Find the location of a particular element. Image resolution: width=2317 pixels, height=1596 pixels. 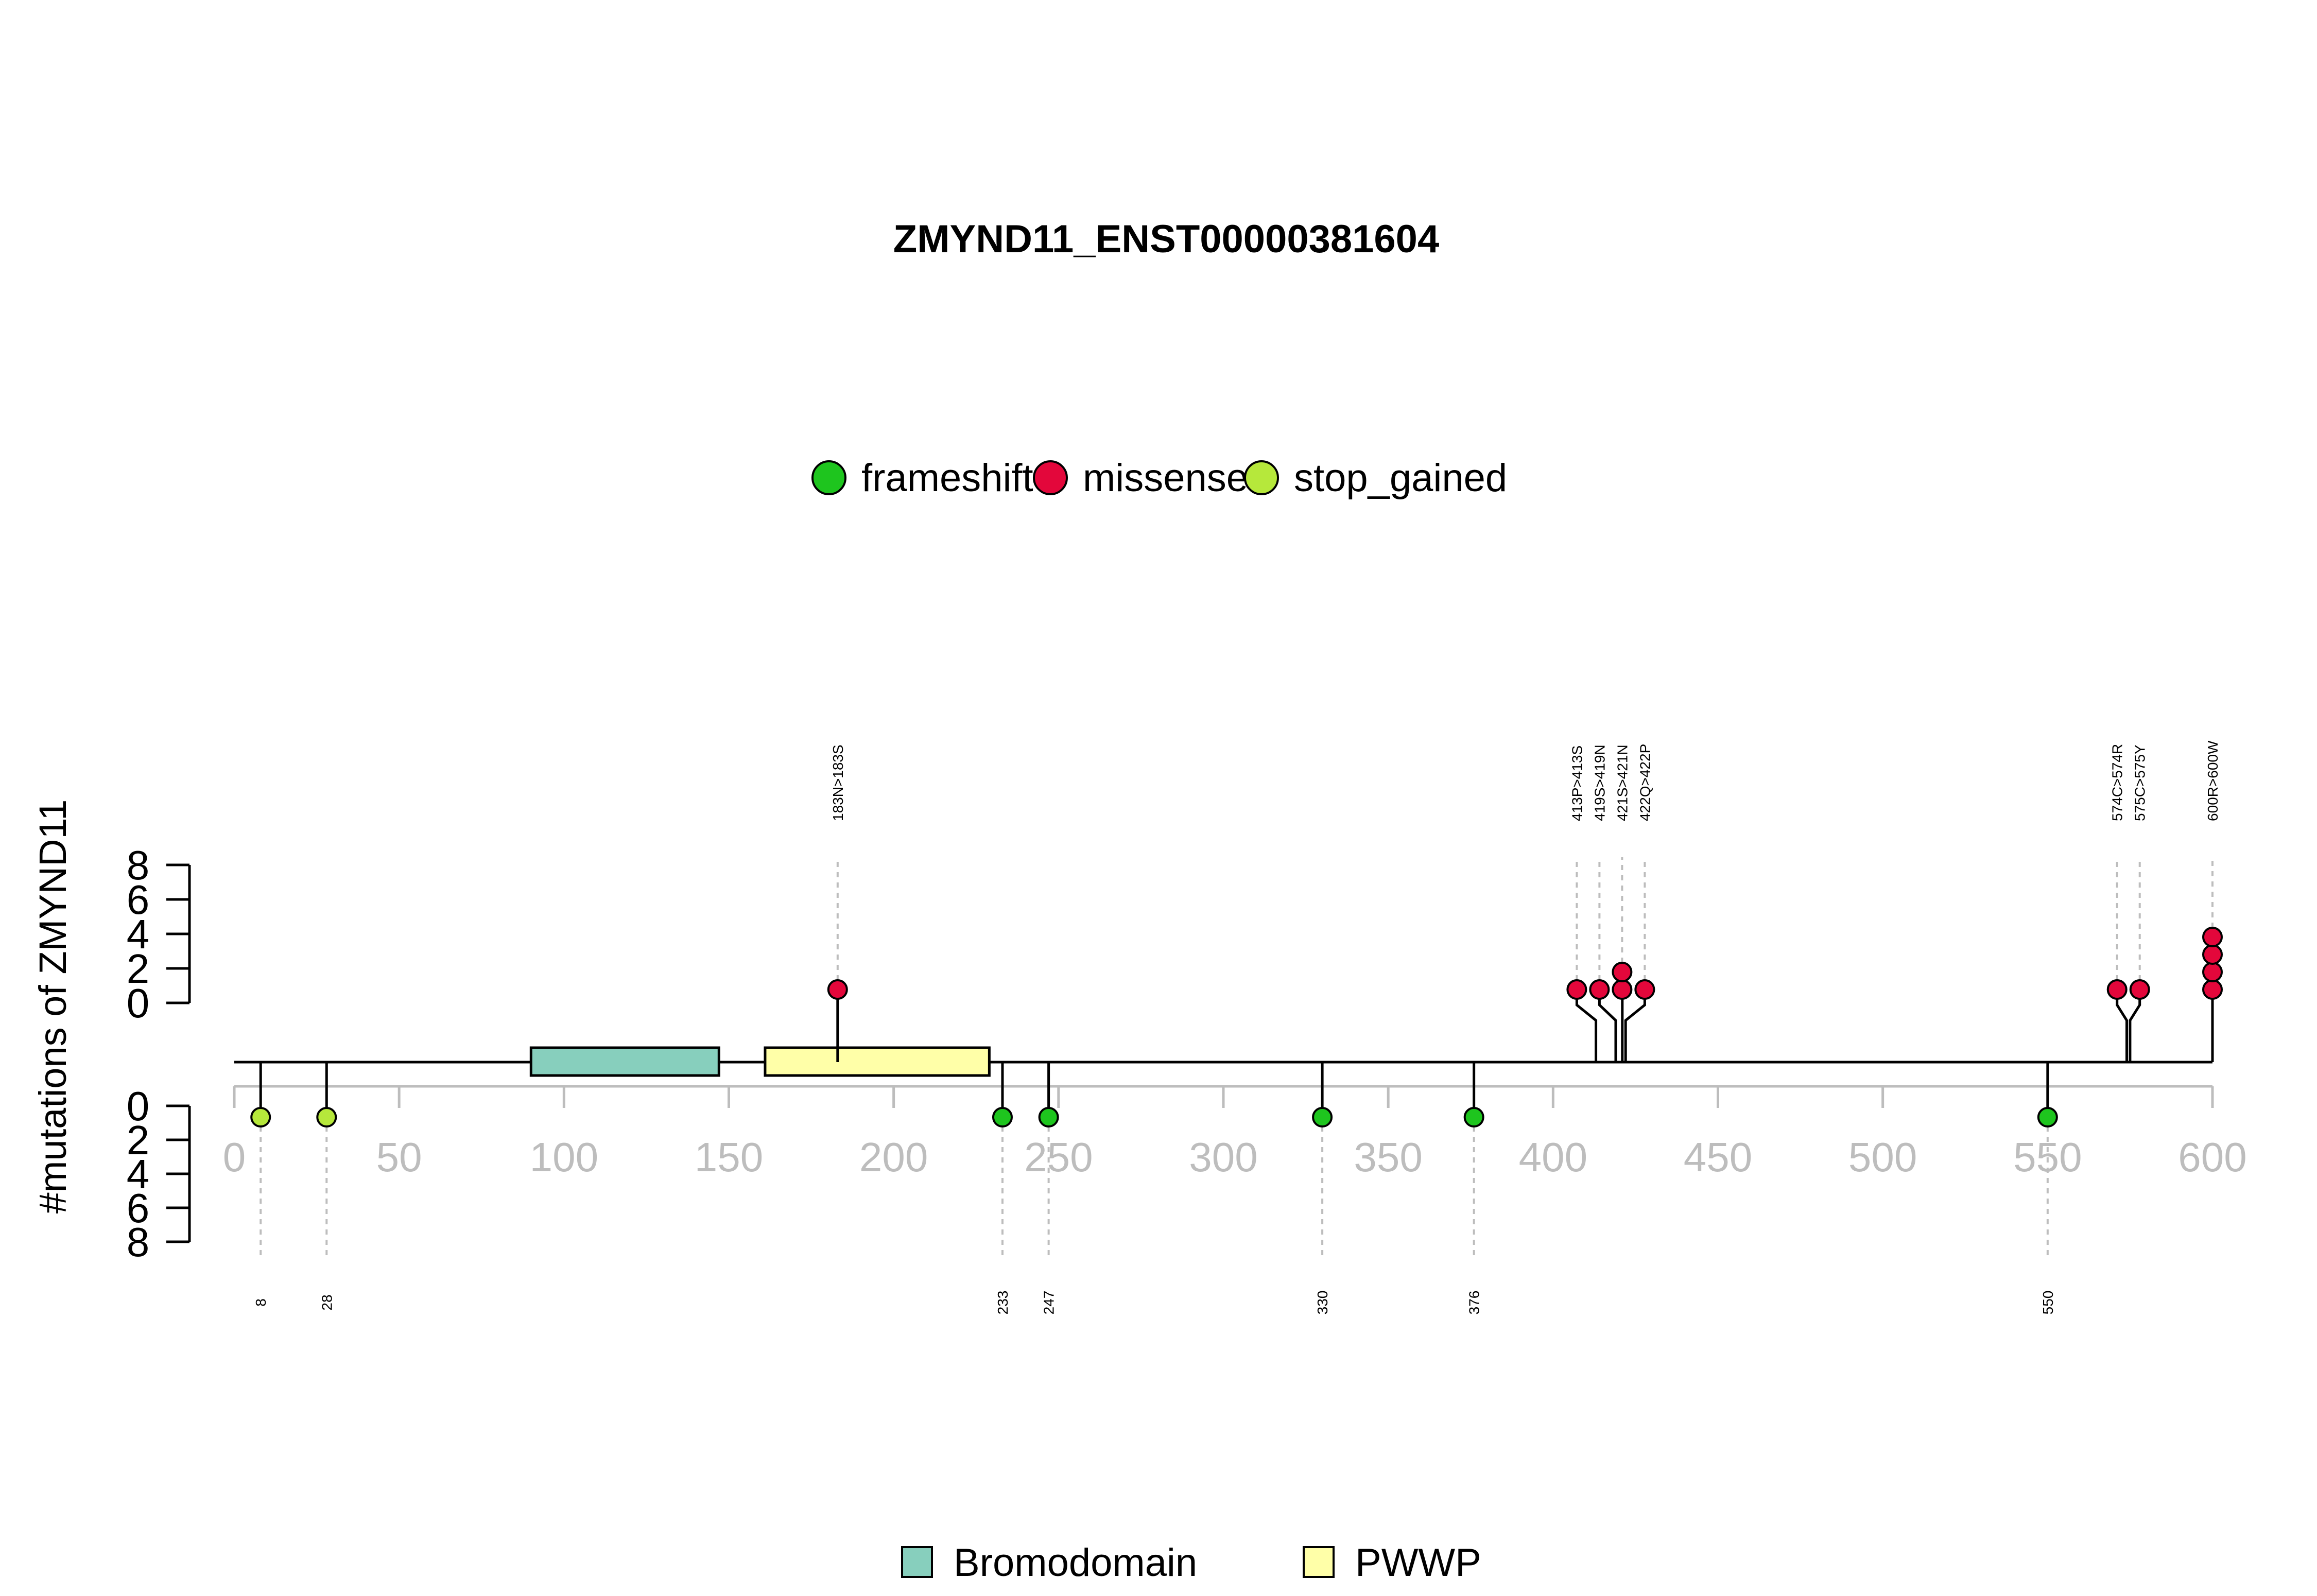

upper-point-413P>413S is located at coordinates (1576, 989).